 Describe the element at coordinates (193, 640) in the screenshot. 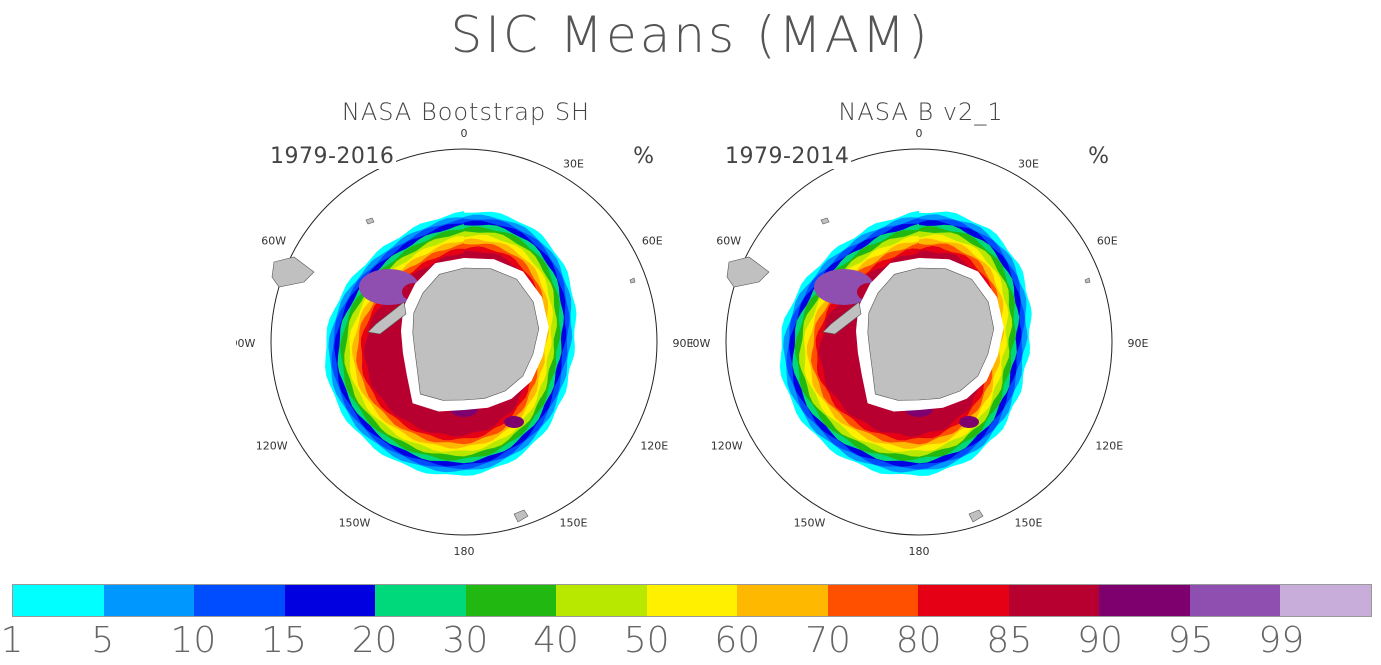

I see `colorbar-tick-label: 10` at that location.